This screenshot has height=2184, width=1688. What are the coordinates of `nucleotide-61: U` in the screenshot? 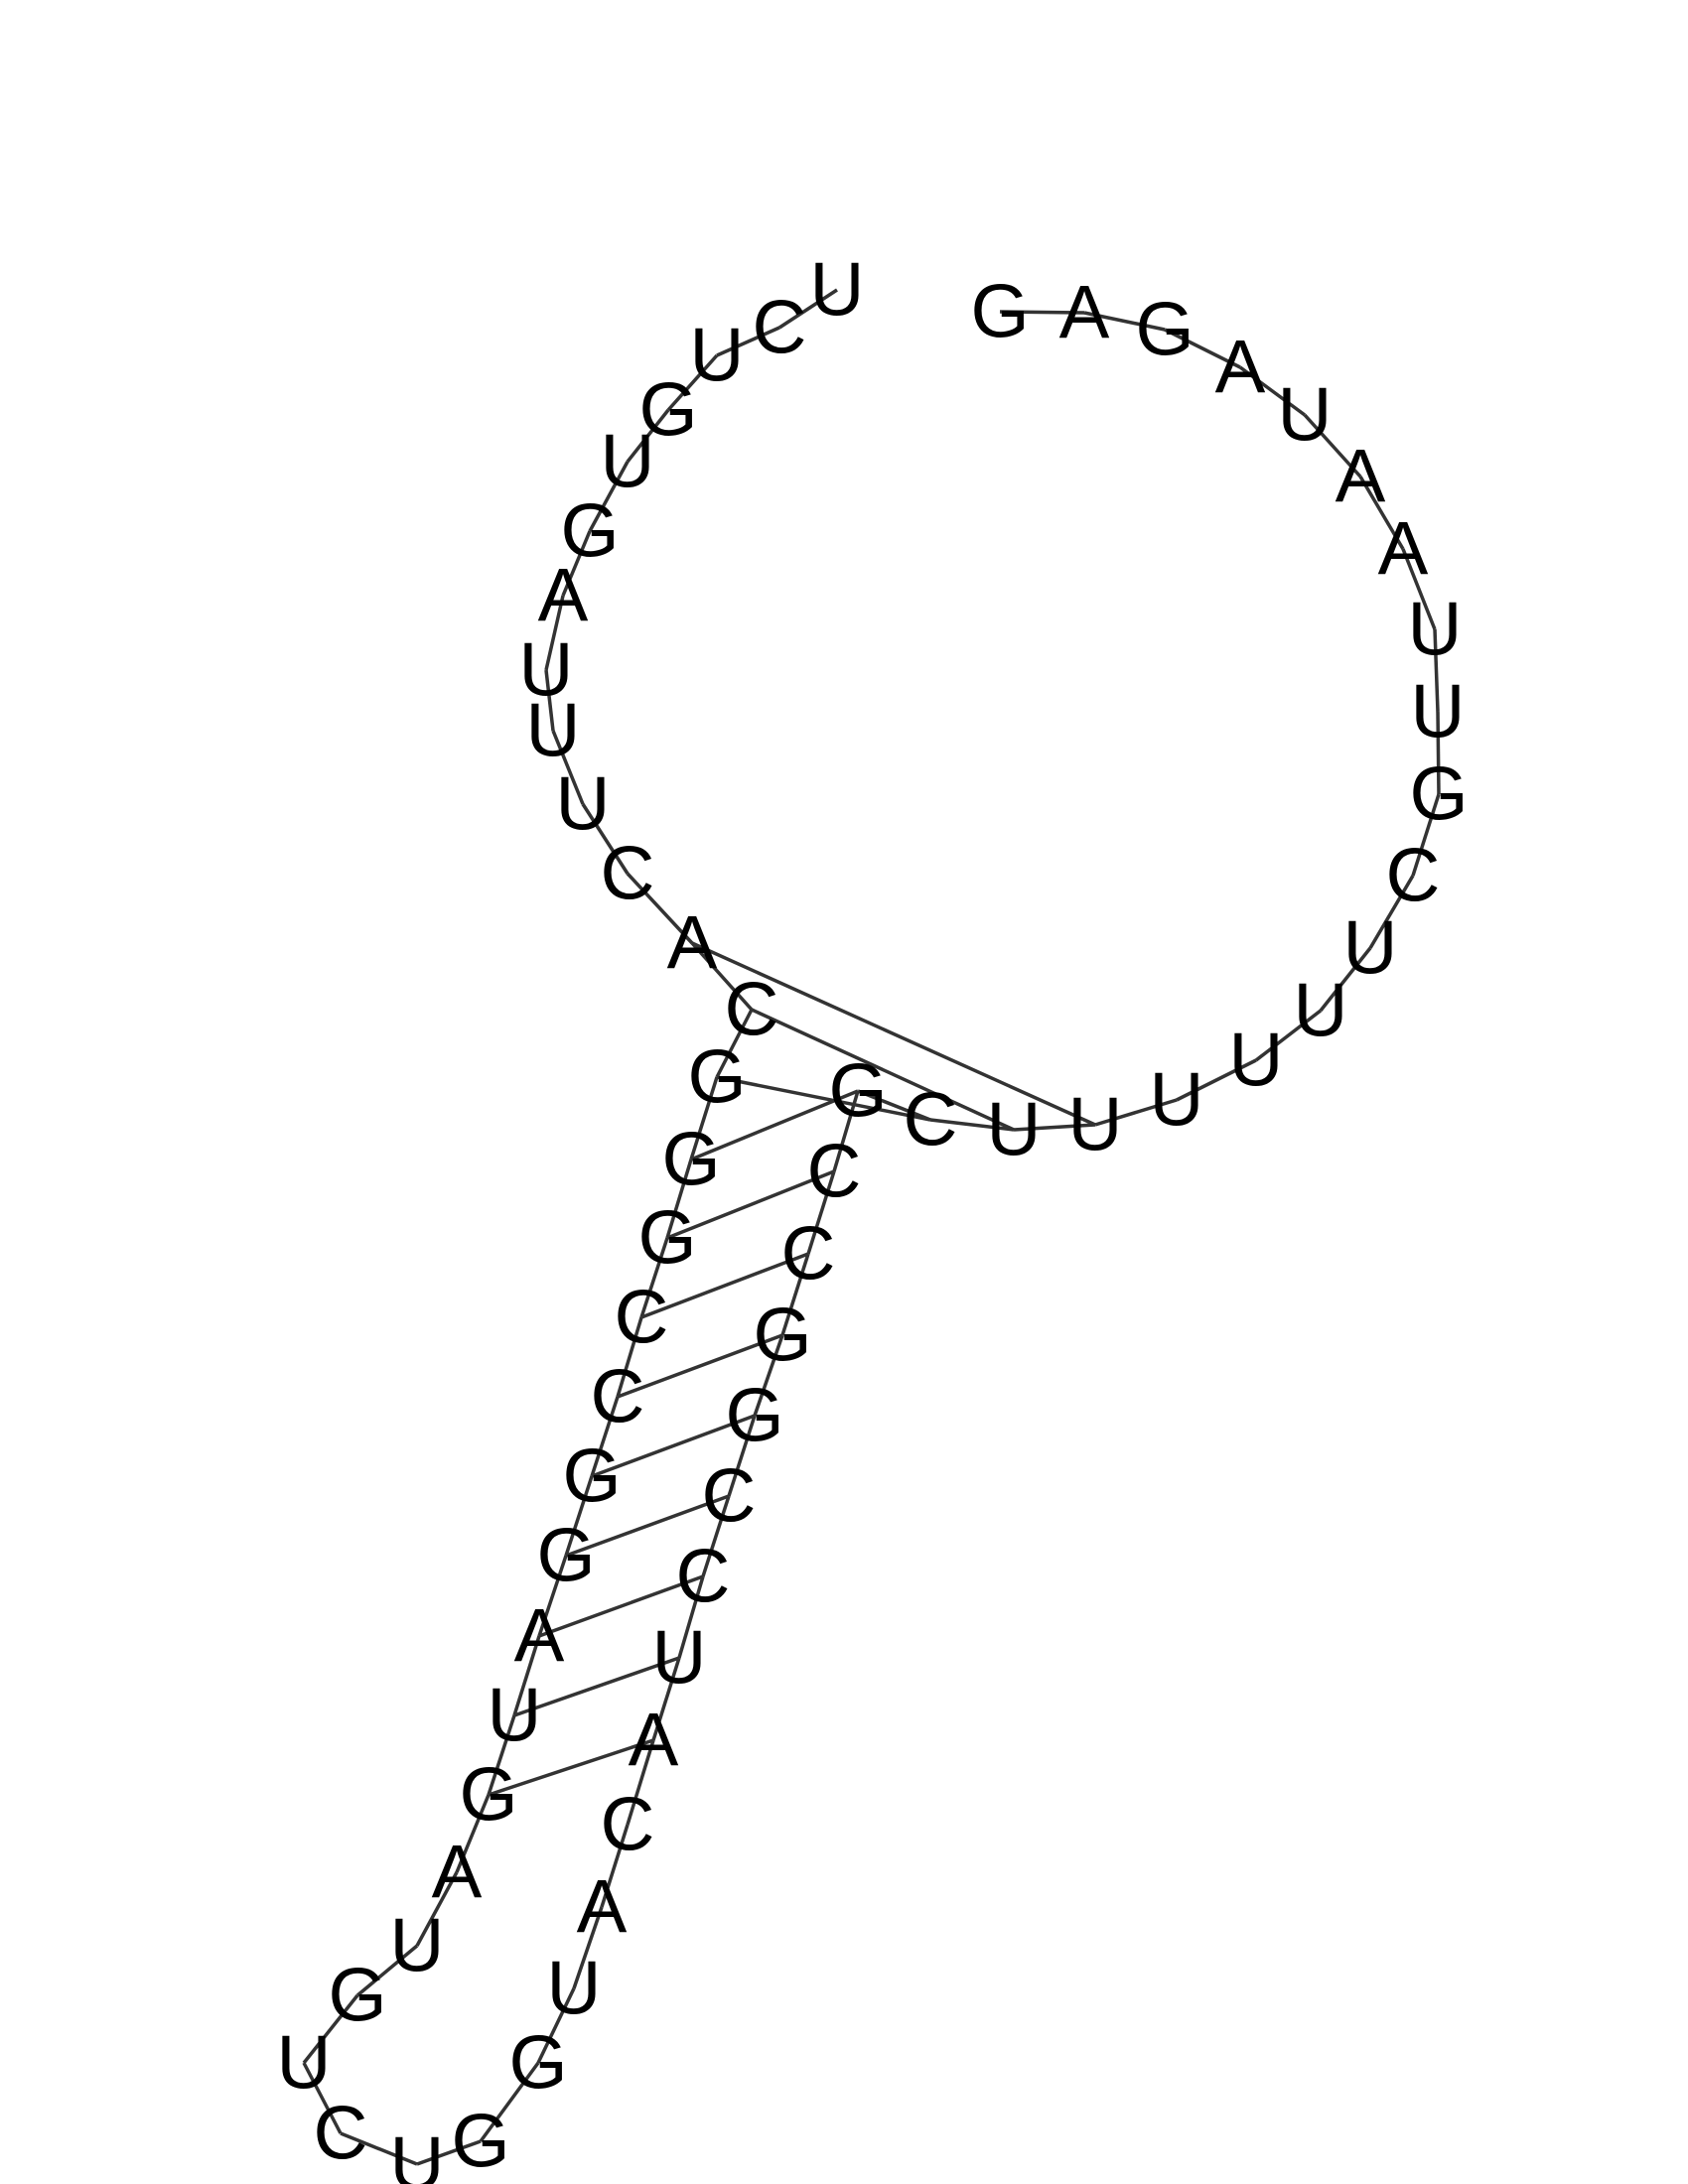 It's located at (837, 290).